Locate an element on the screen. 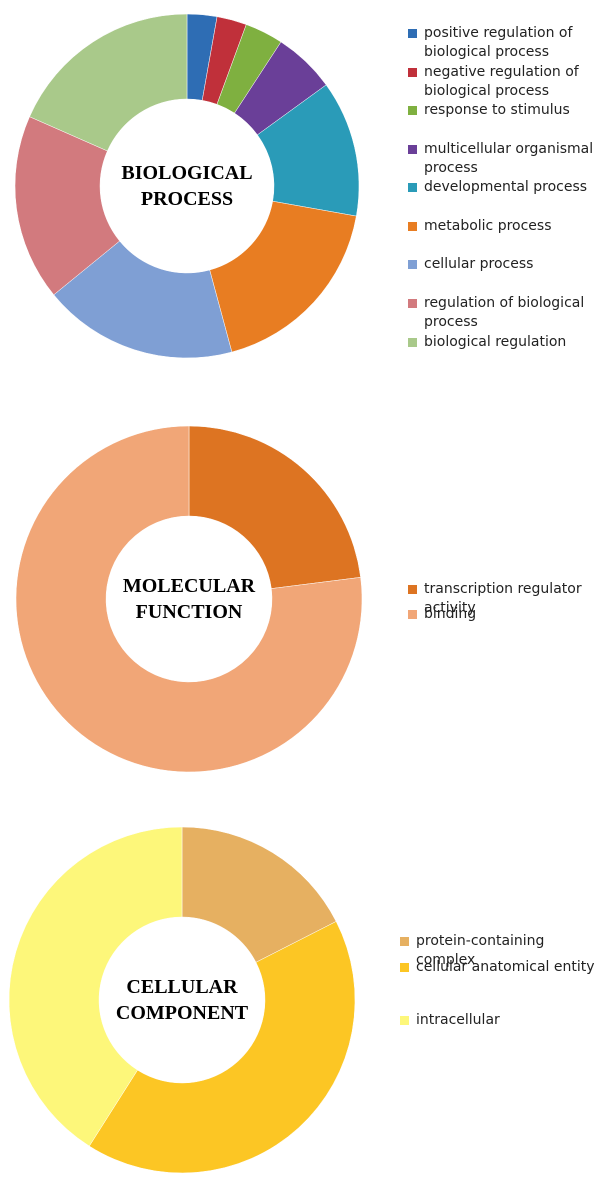 The width and height of the screenshot is (598, 1177). legend-label: regulation of biological process is located at coordinates (504, 312).